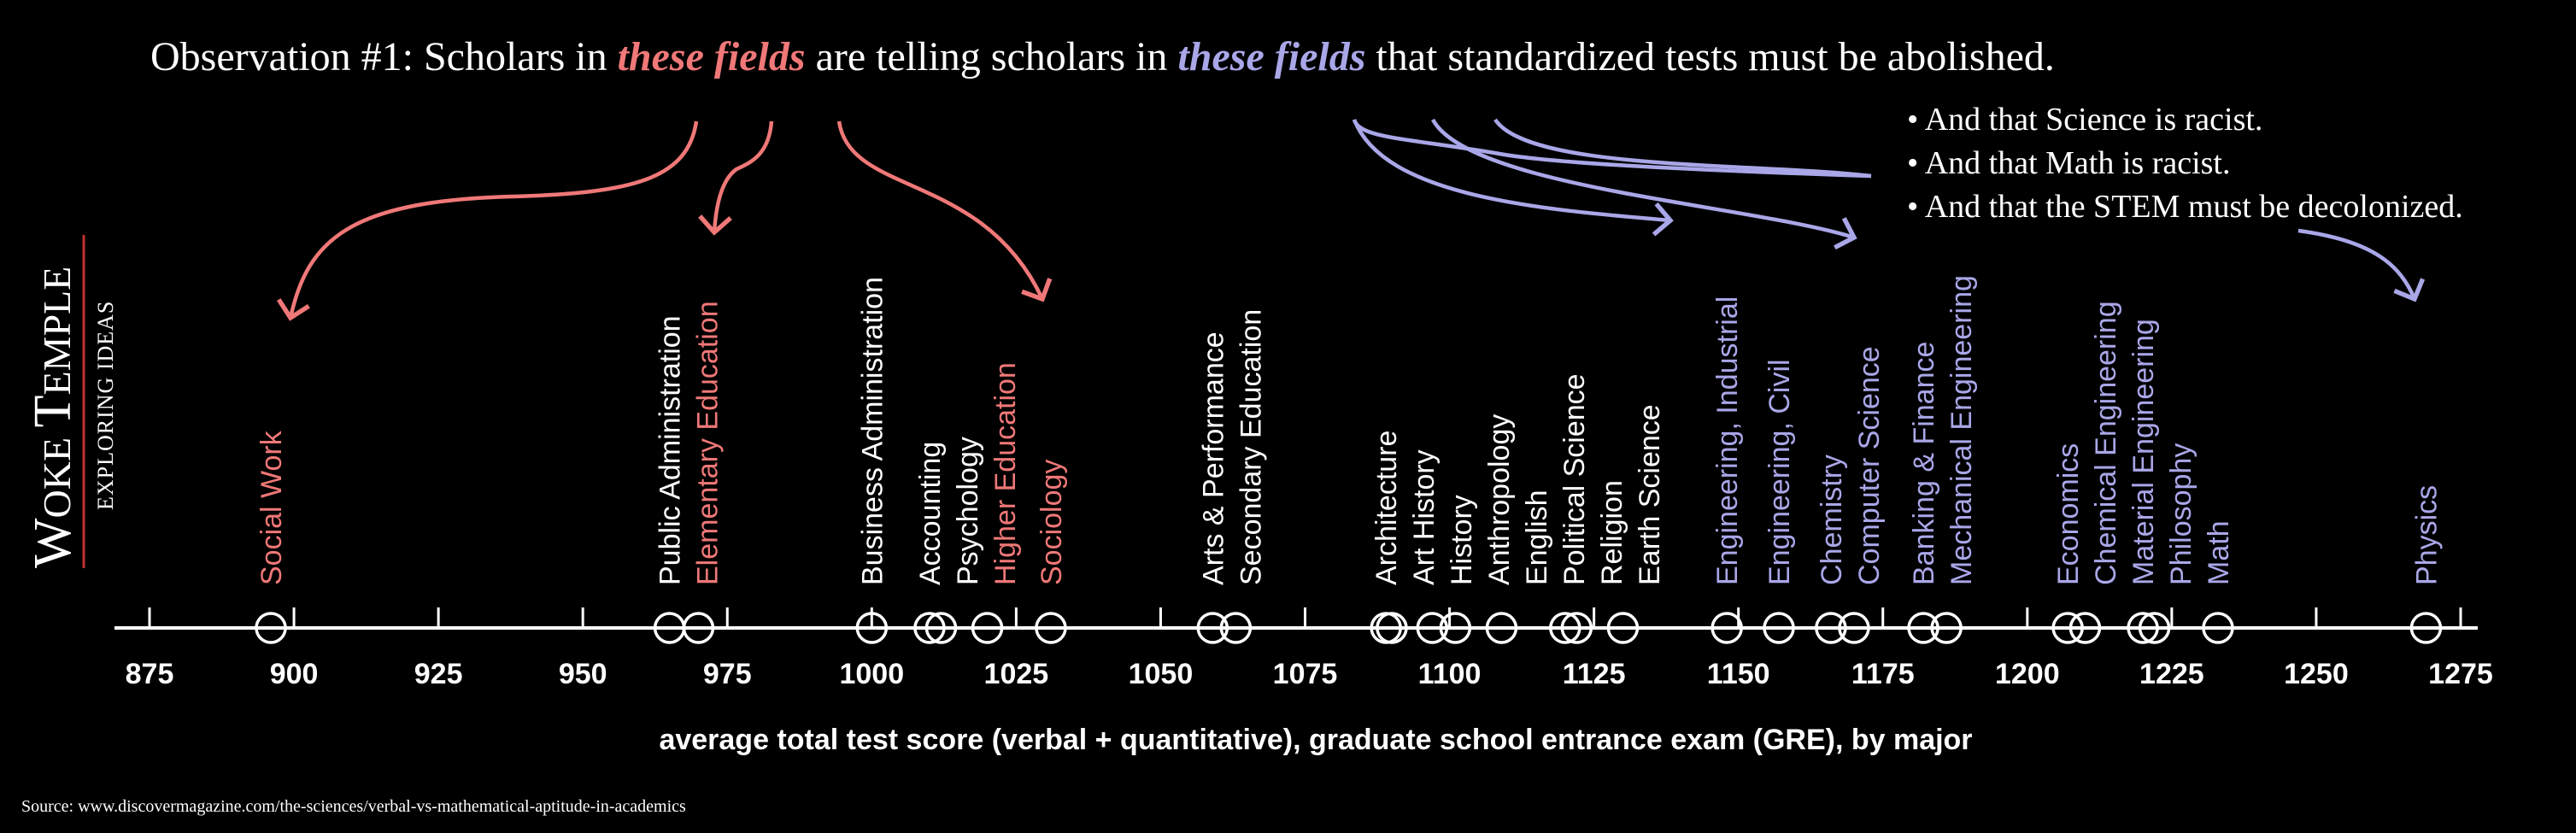 The image size is (2576, 833). I want to click on arrow-top, so click(1682, 148).